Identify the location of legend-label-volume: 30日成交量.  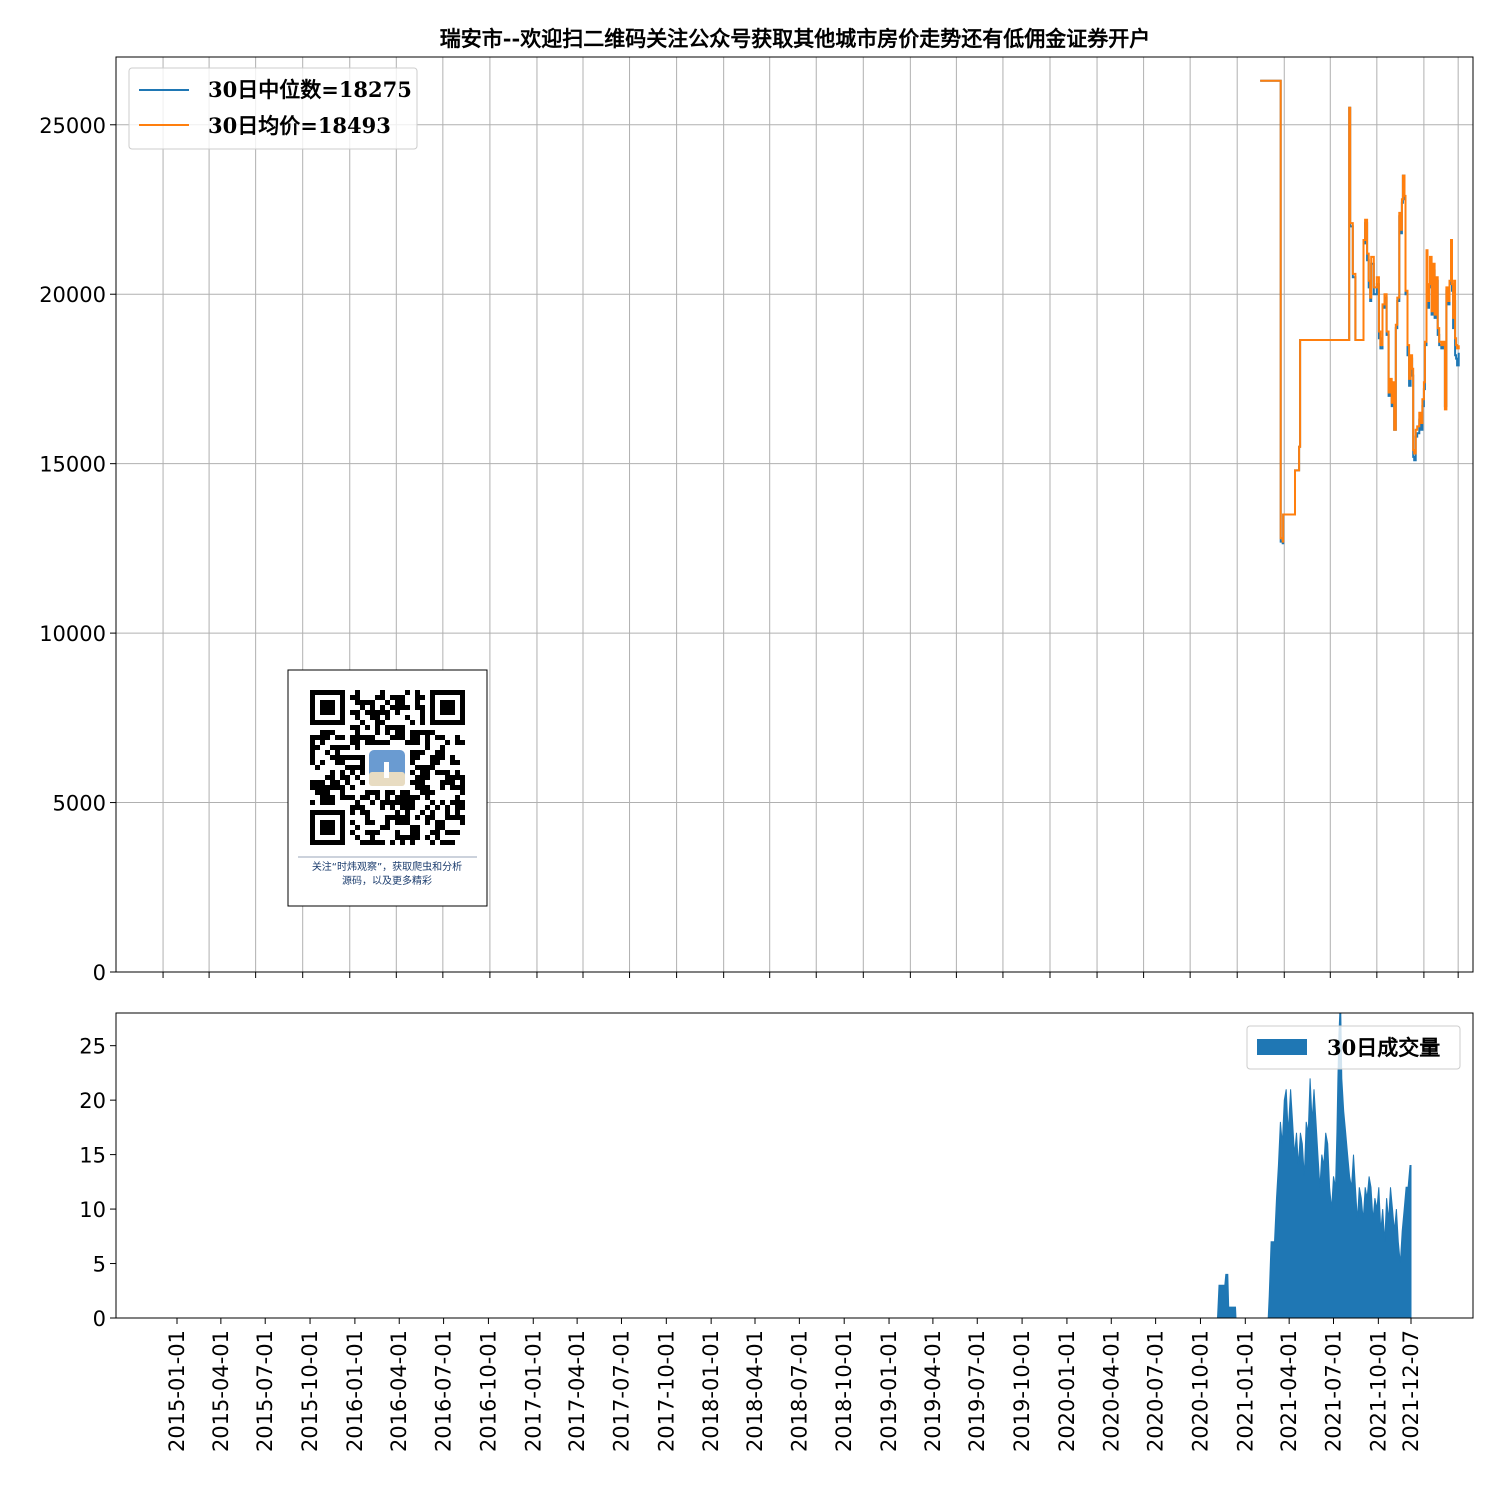
(1383, 1047).